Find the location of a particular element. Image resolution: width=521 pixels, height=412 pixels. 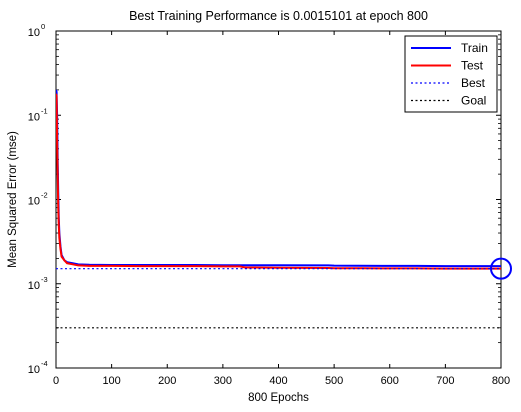

y-tick-label: 10⁻³ is located at coordinates (38, 283).